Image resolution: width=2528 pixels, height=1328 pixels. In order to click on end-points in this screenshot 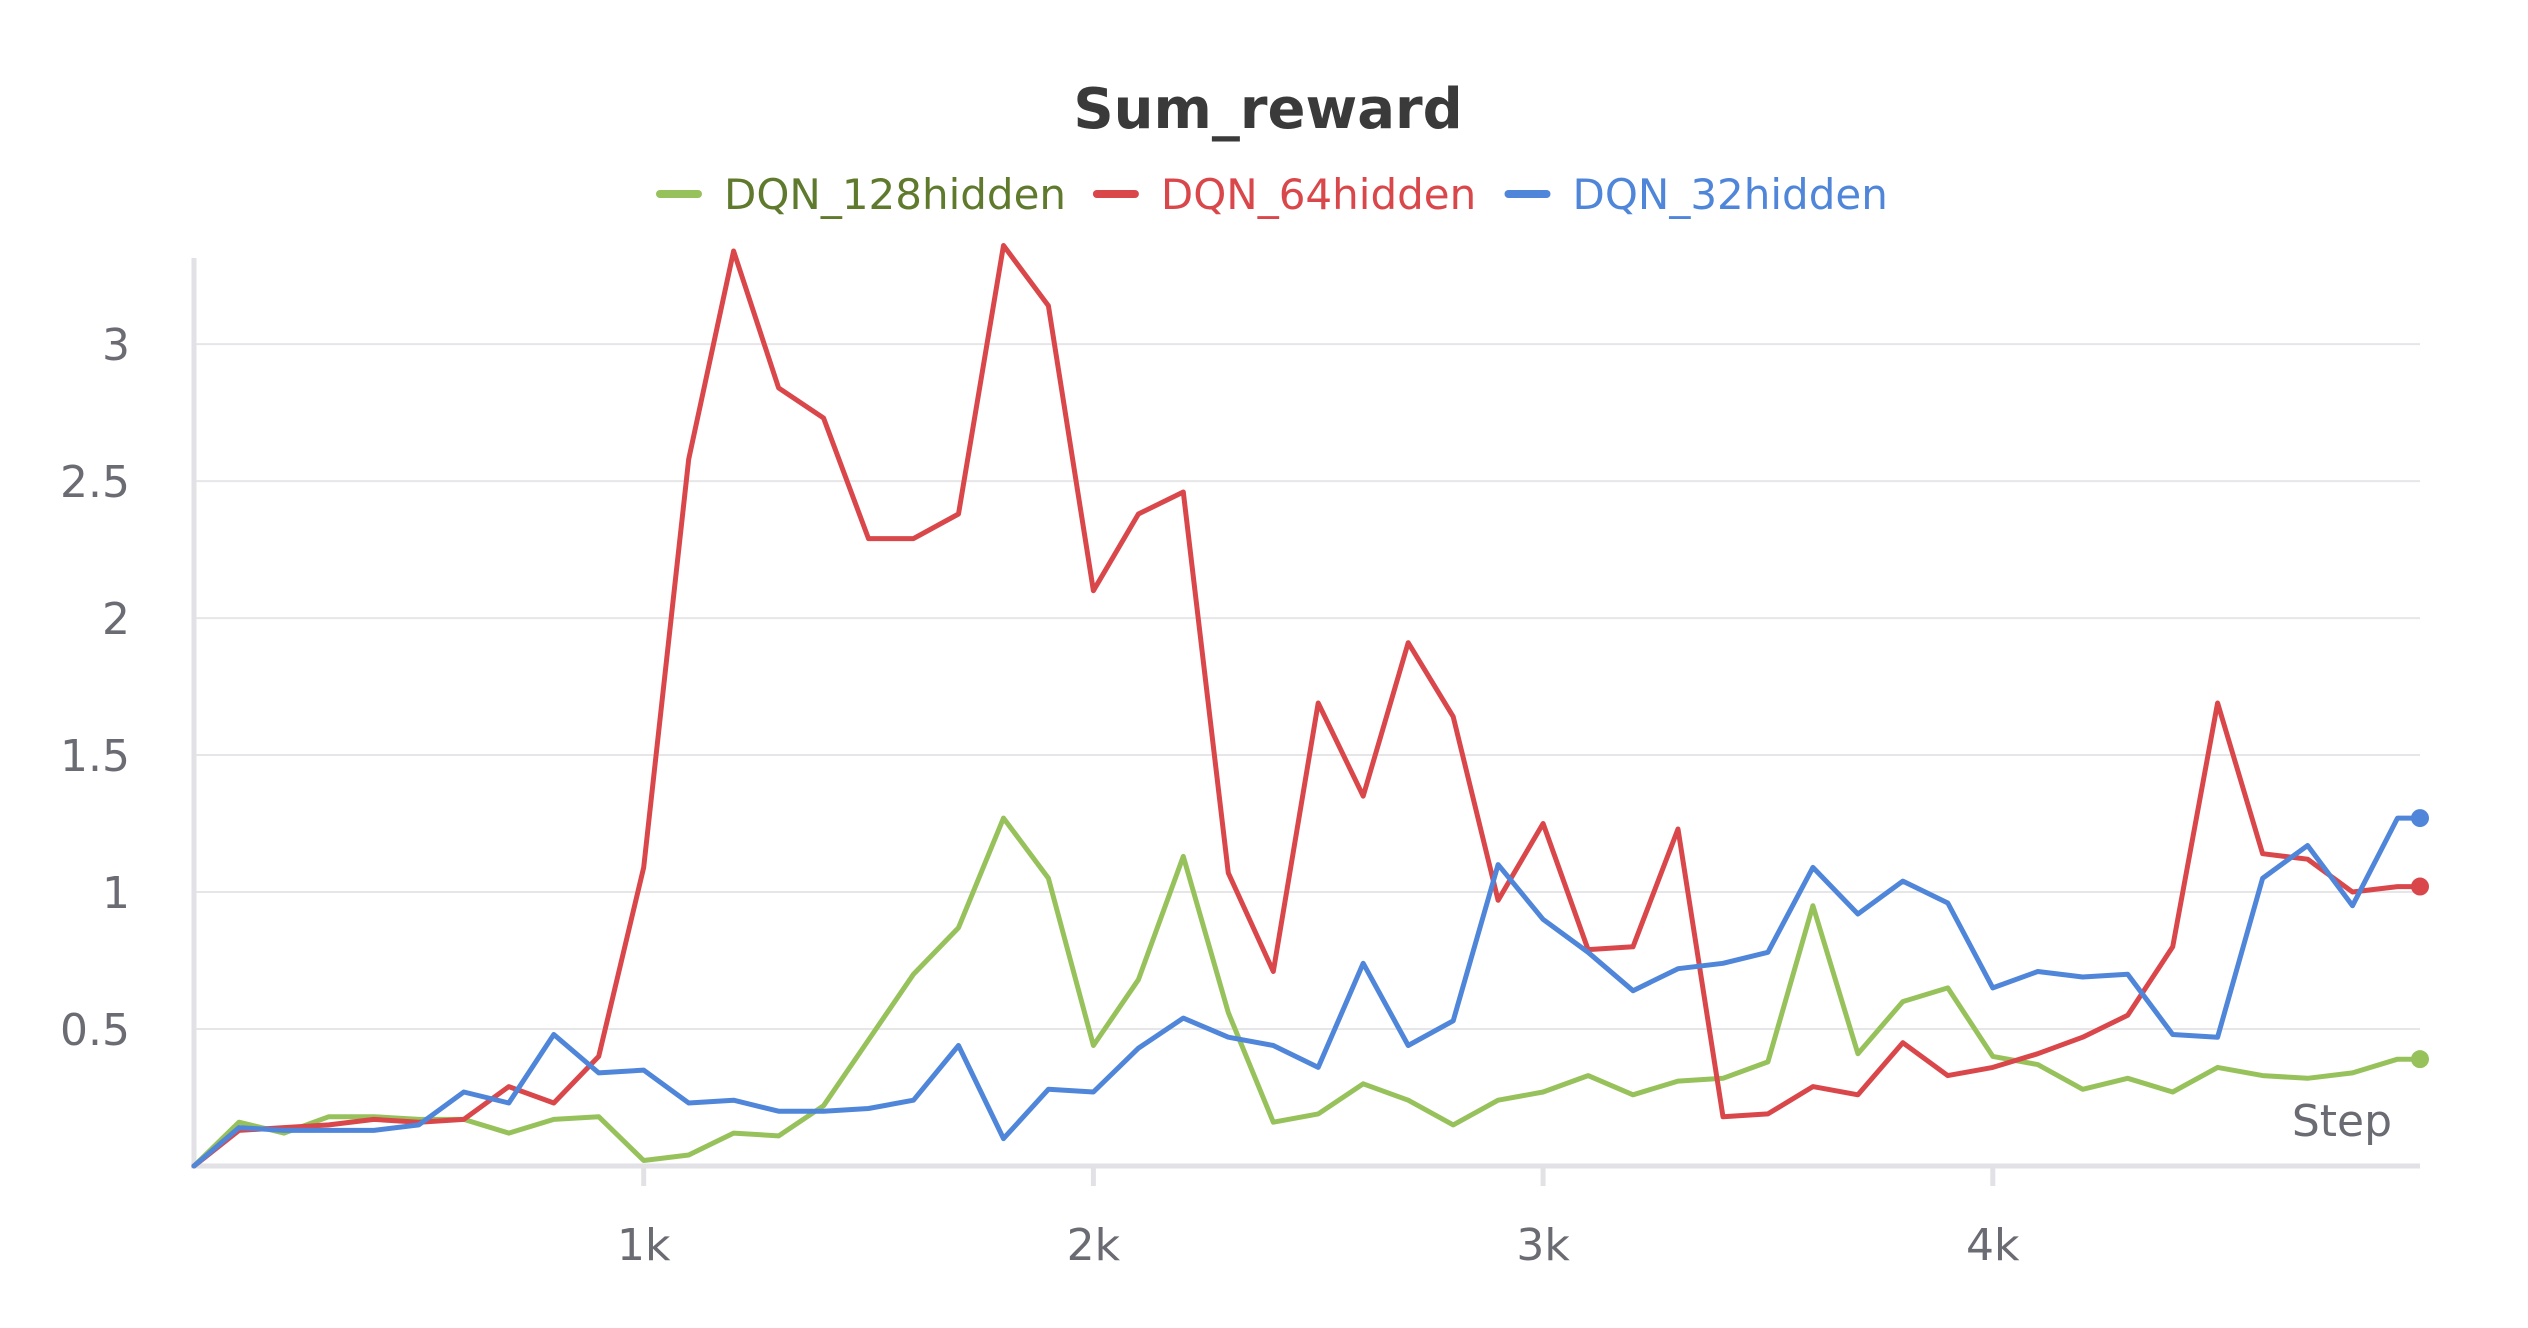, I will do `click(2420, 939)`.